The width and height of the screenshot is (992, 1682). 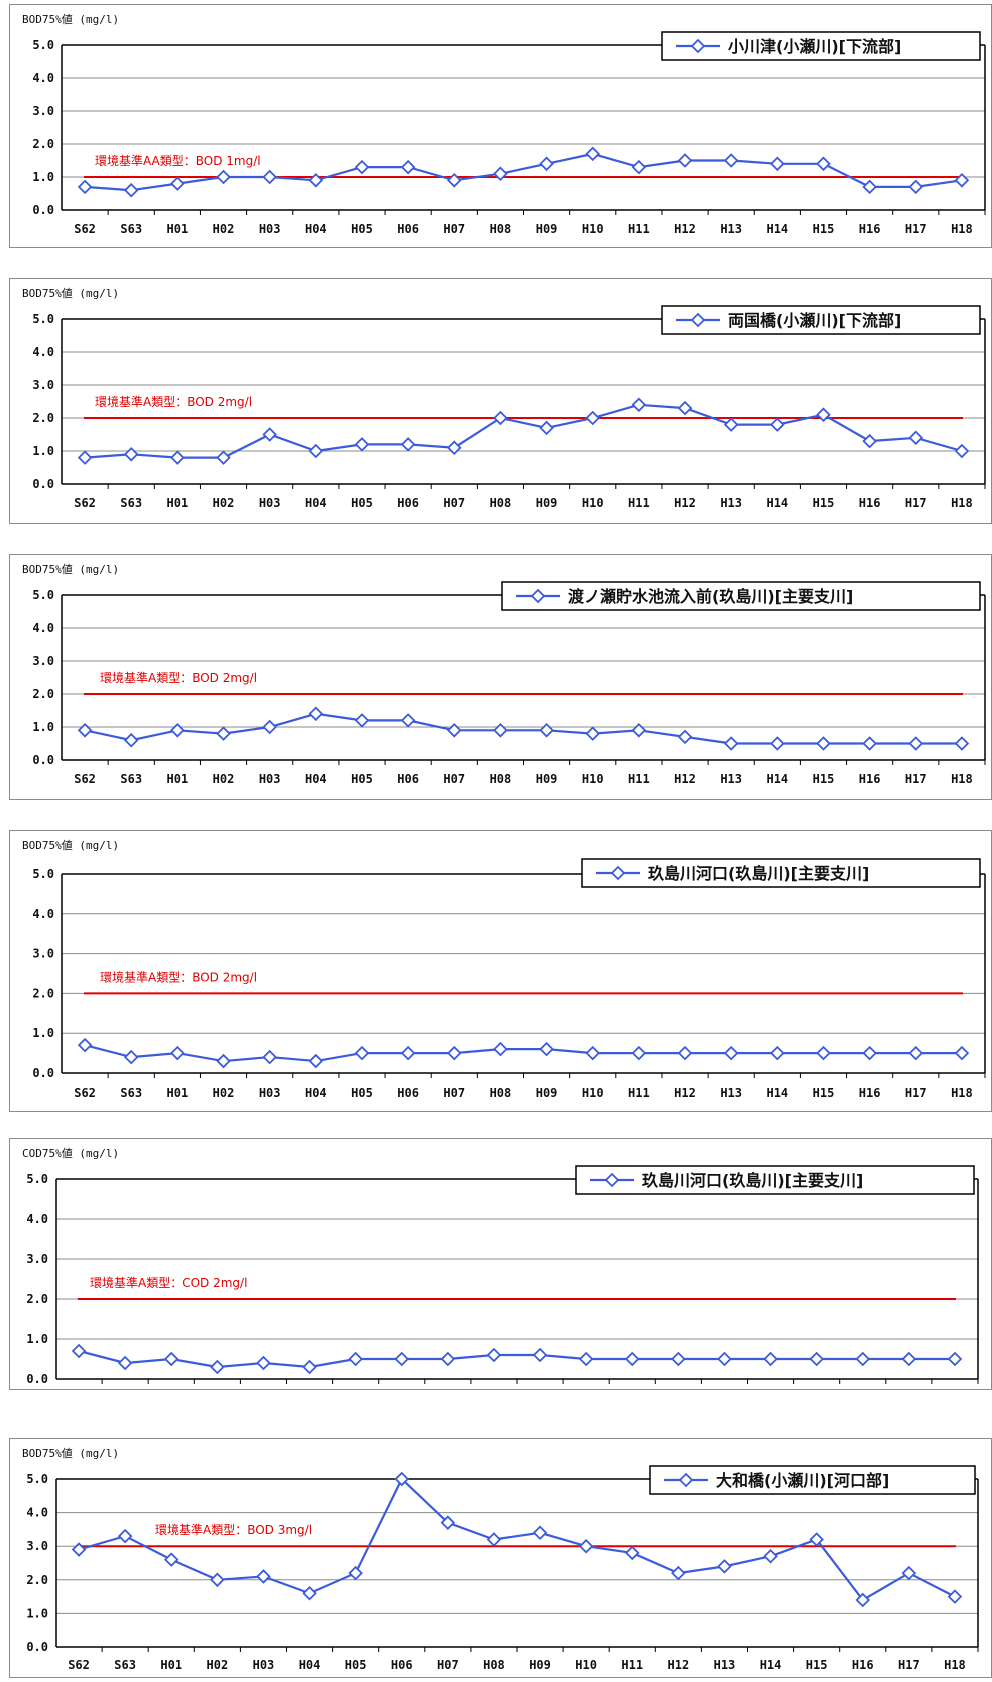 I want to click on legend-box, so click(x=775, y=1180).